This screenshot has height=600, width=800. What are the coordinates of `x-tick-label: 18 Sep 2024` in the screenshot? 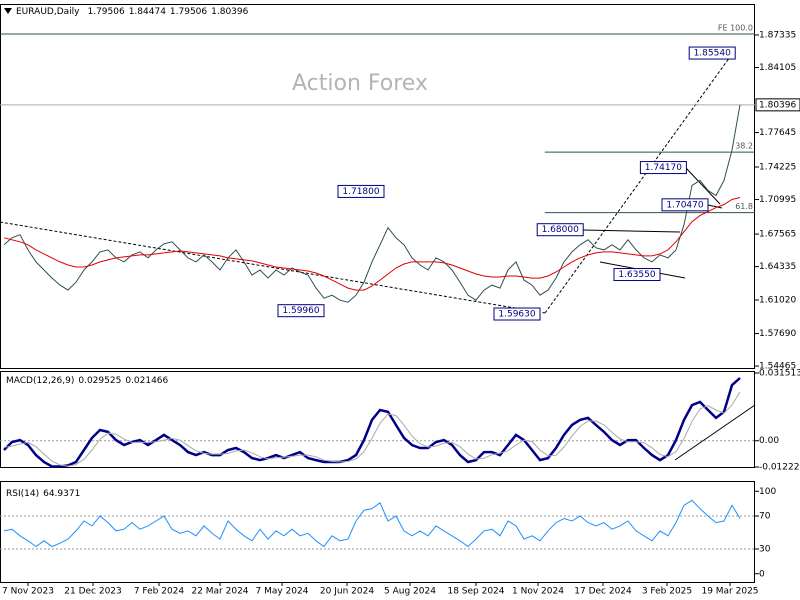 It's located at (475, 592).